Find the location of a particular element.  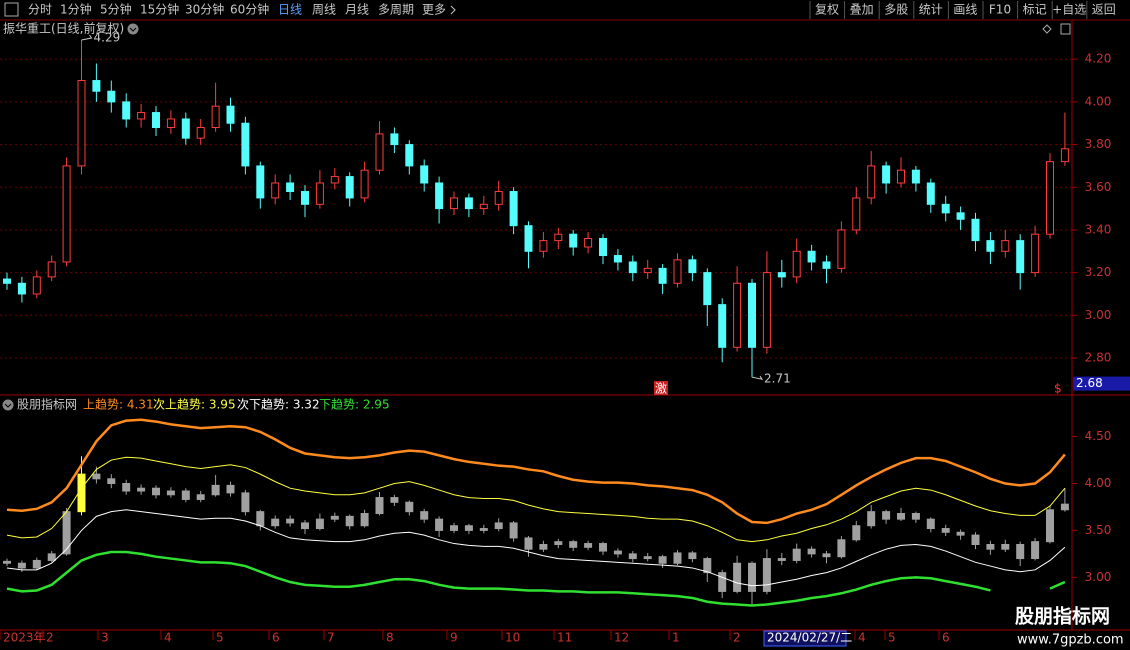

trend-line is located at coordinates (536, 499).